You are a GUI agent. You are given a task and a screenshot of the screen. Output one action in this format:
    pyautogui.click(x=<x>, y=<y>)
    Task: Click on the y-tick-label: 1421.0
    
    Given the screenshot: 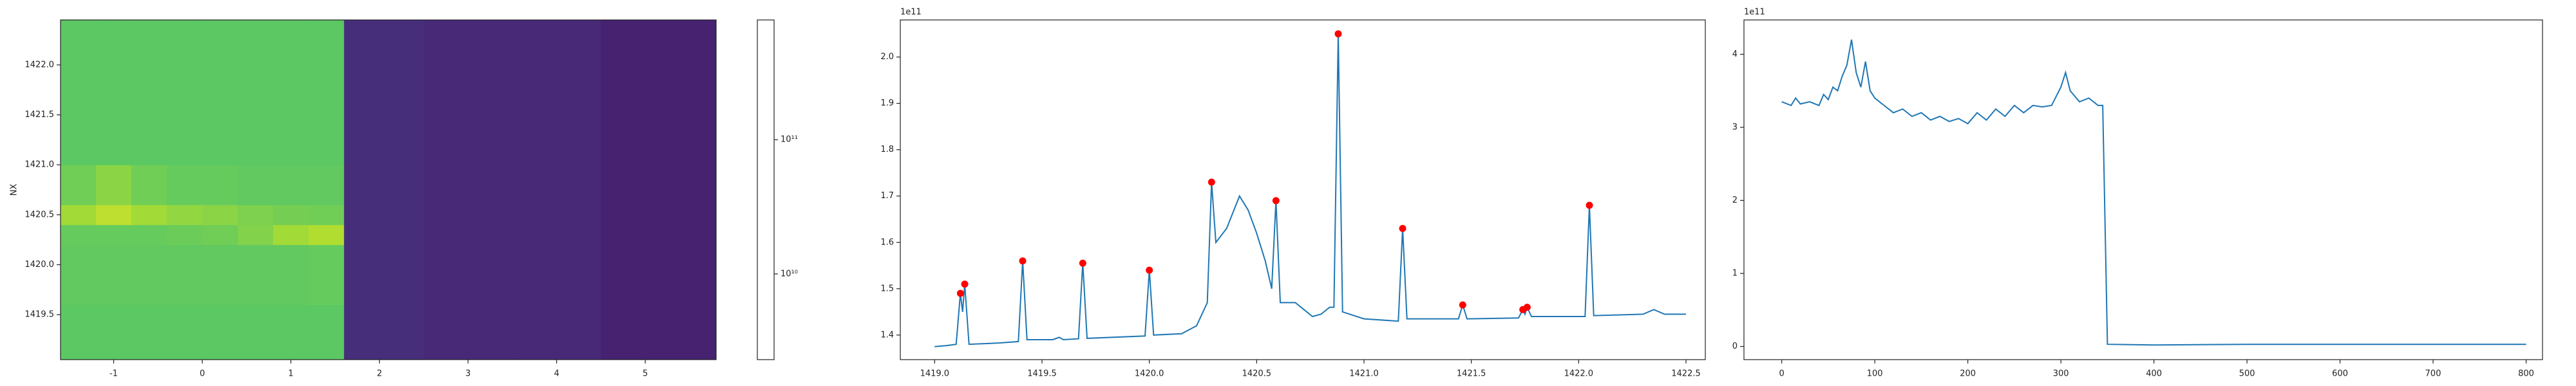 What is the action you would take?
    pyautogui.click(x=40, y=165)
    